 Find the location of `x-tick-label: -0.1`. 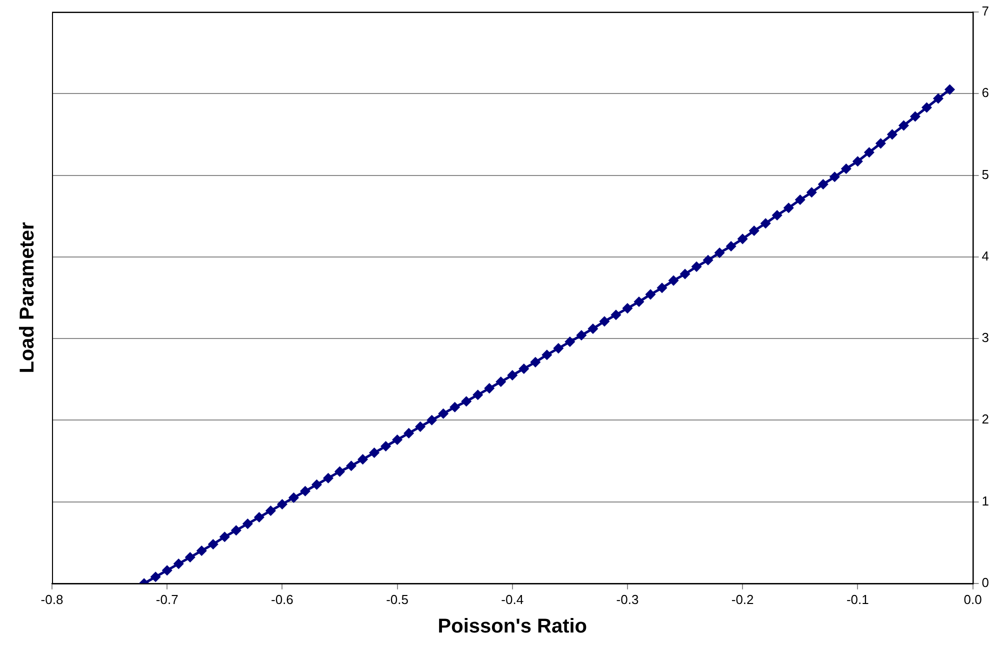

x-tick-label: -0.1 is located at coordinates (857, 599).